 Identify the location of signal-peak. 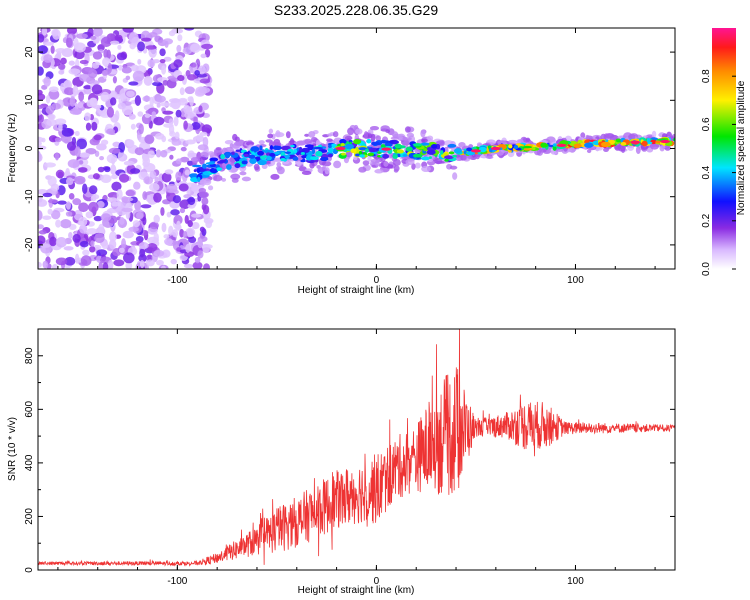
(475, 151).